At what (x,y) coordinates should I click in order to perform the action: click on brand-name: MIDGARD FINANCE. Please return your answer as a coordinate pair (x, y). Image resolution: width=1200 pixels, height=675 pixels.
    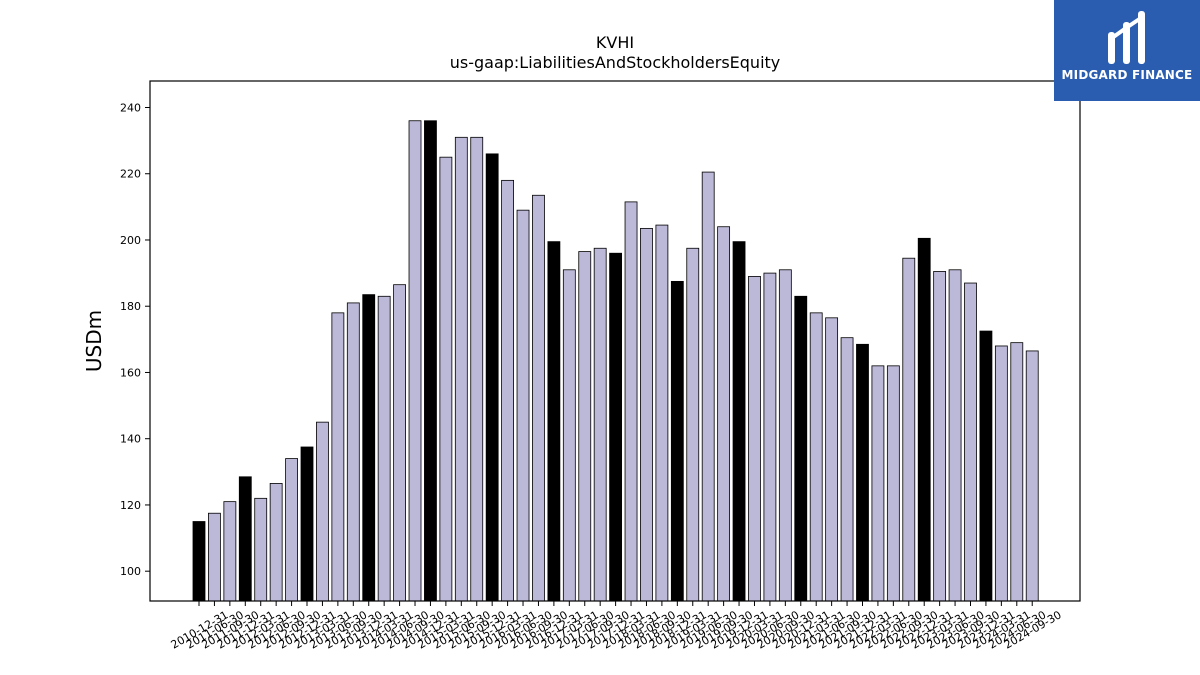
    Looking at the image, I should click on (1127, 75).